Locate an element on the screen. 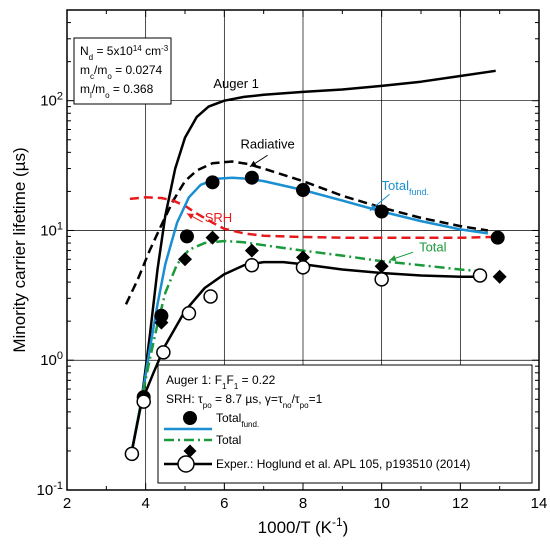 This screenshot has width=550, height=548. y-tick-labels: 10⁻¹ 10⁰ 10¹ 10² is located at coordinates (50, 295).